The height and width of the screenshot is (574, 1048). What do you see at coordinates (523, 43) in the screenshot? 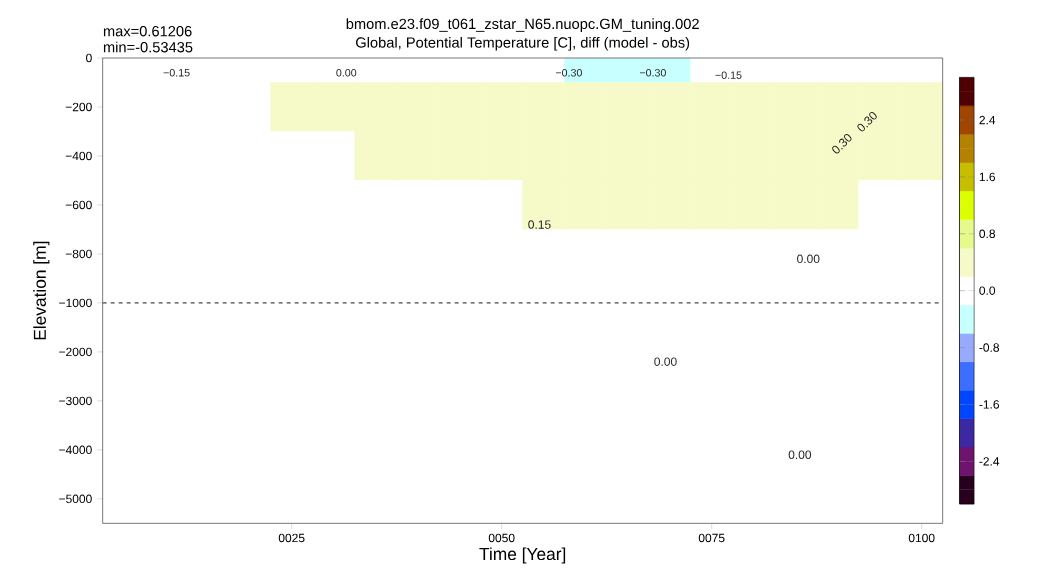
I see `chart-subtitle: Global, Potential Temperature [C], diff (model - obs)` at bounding box center [523, 43].